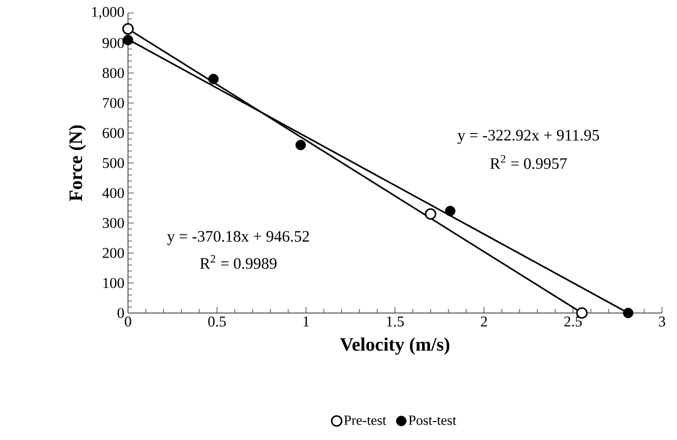 The width and height of the screenshot is (677, 440). Describe the element at coordinates (662, 321) in the screenshot. I see `x-tick-label: 3` at that location.